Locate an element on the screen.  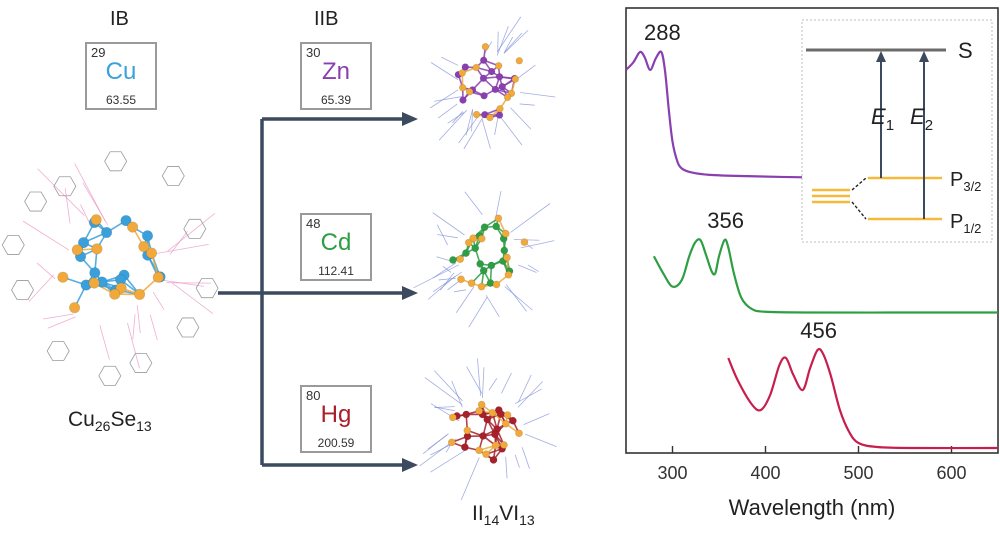
element-hg-symbol: Hg is located at coordinates (336, 414).